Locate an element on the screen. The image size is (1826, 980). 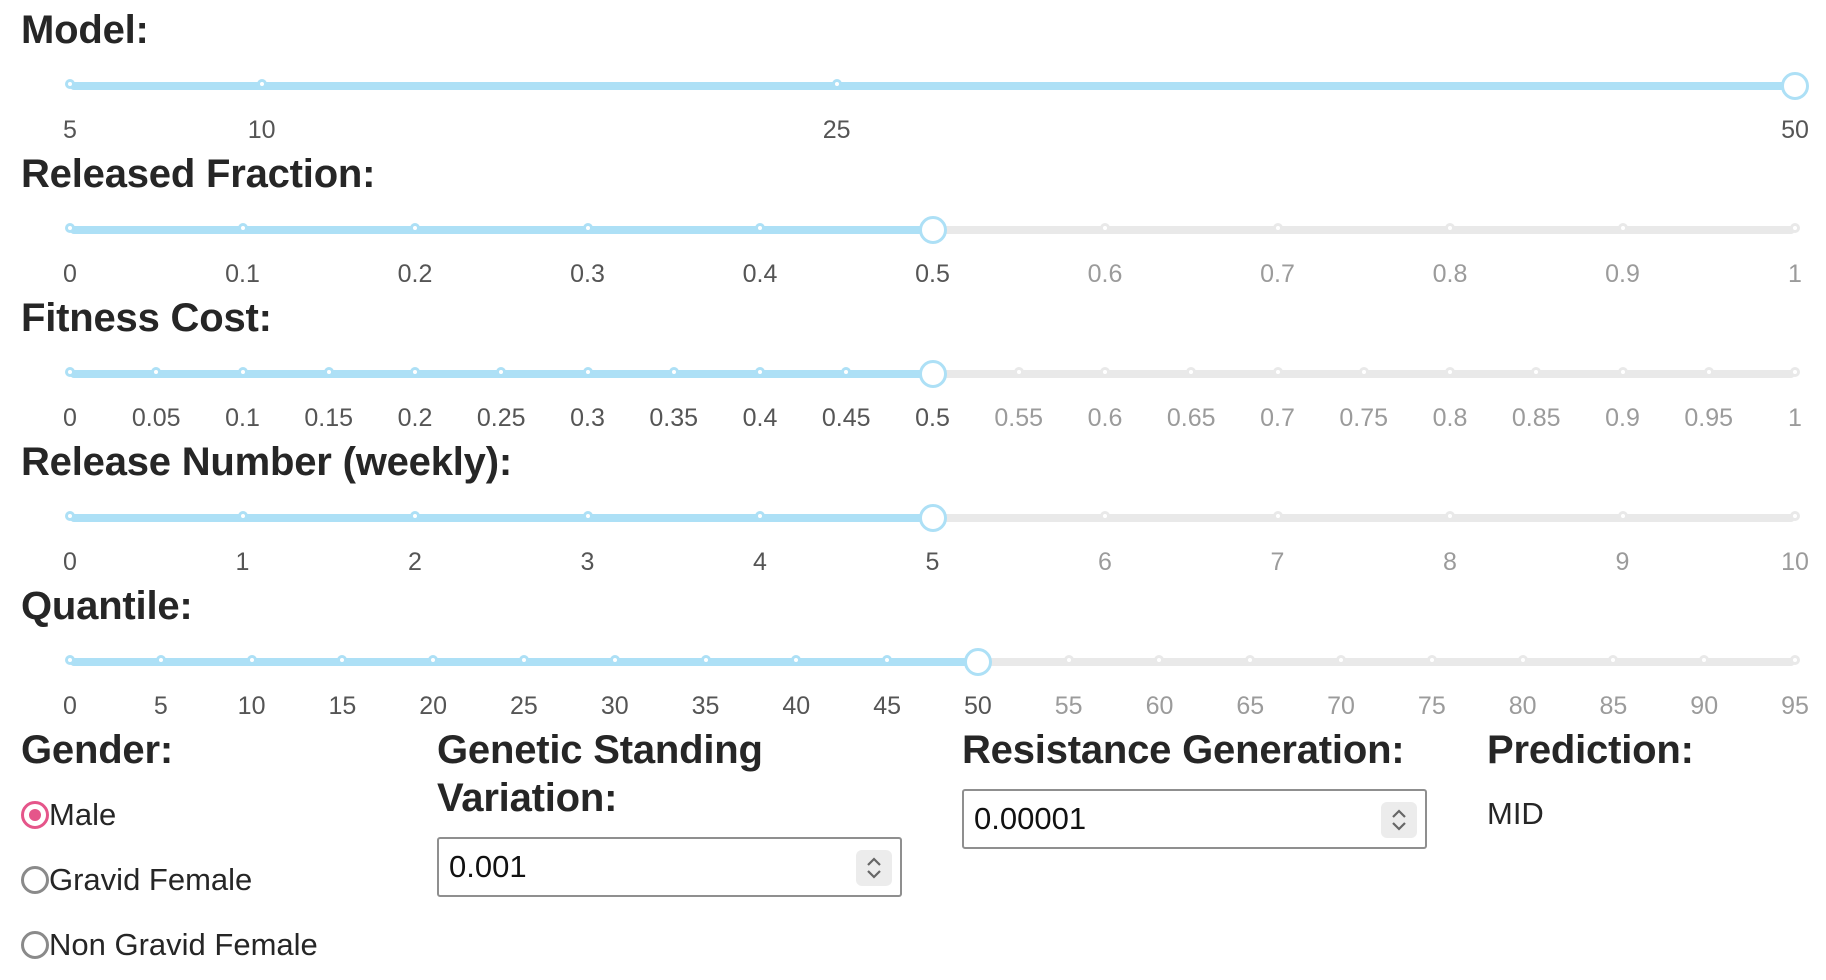
slider-tick-label: 6 is located at coordinates (1105, 562).